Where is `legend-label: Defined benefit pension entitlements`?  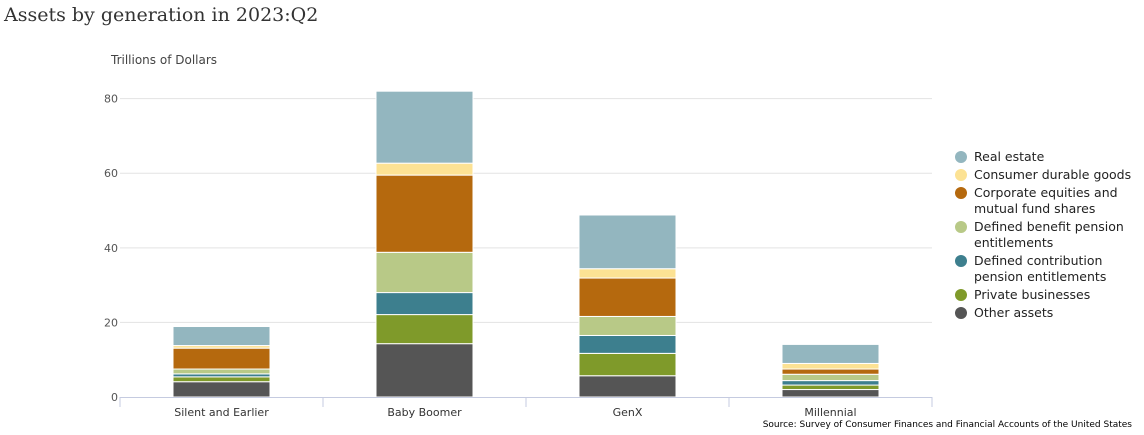
legend-label: Defined benefit pension entitlements is located at coordinates (1049, 234).